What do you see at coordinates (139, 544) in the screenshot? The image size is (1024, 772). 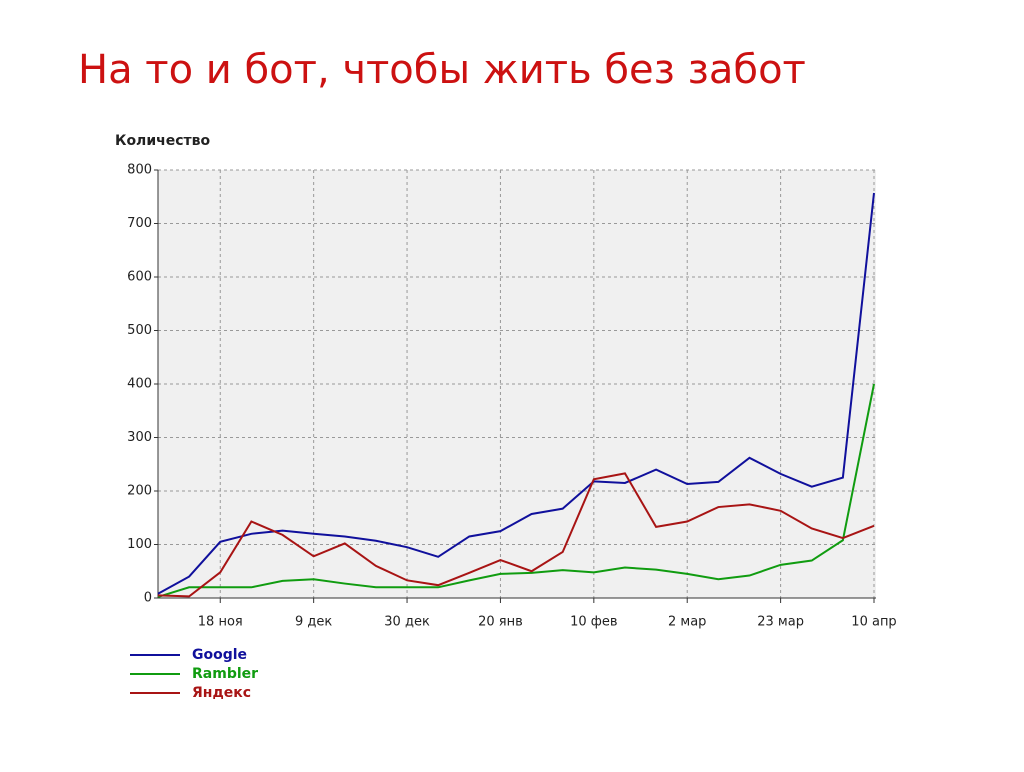 I see `y-tick-label: 100` at bounding box center [139, 544].